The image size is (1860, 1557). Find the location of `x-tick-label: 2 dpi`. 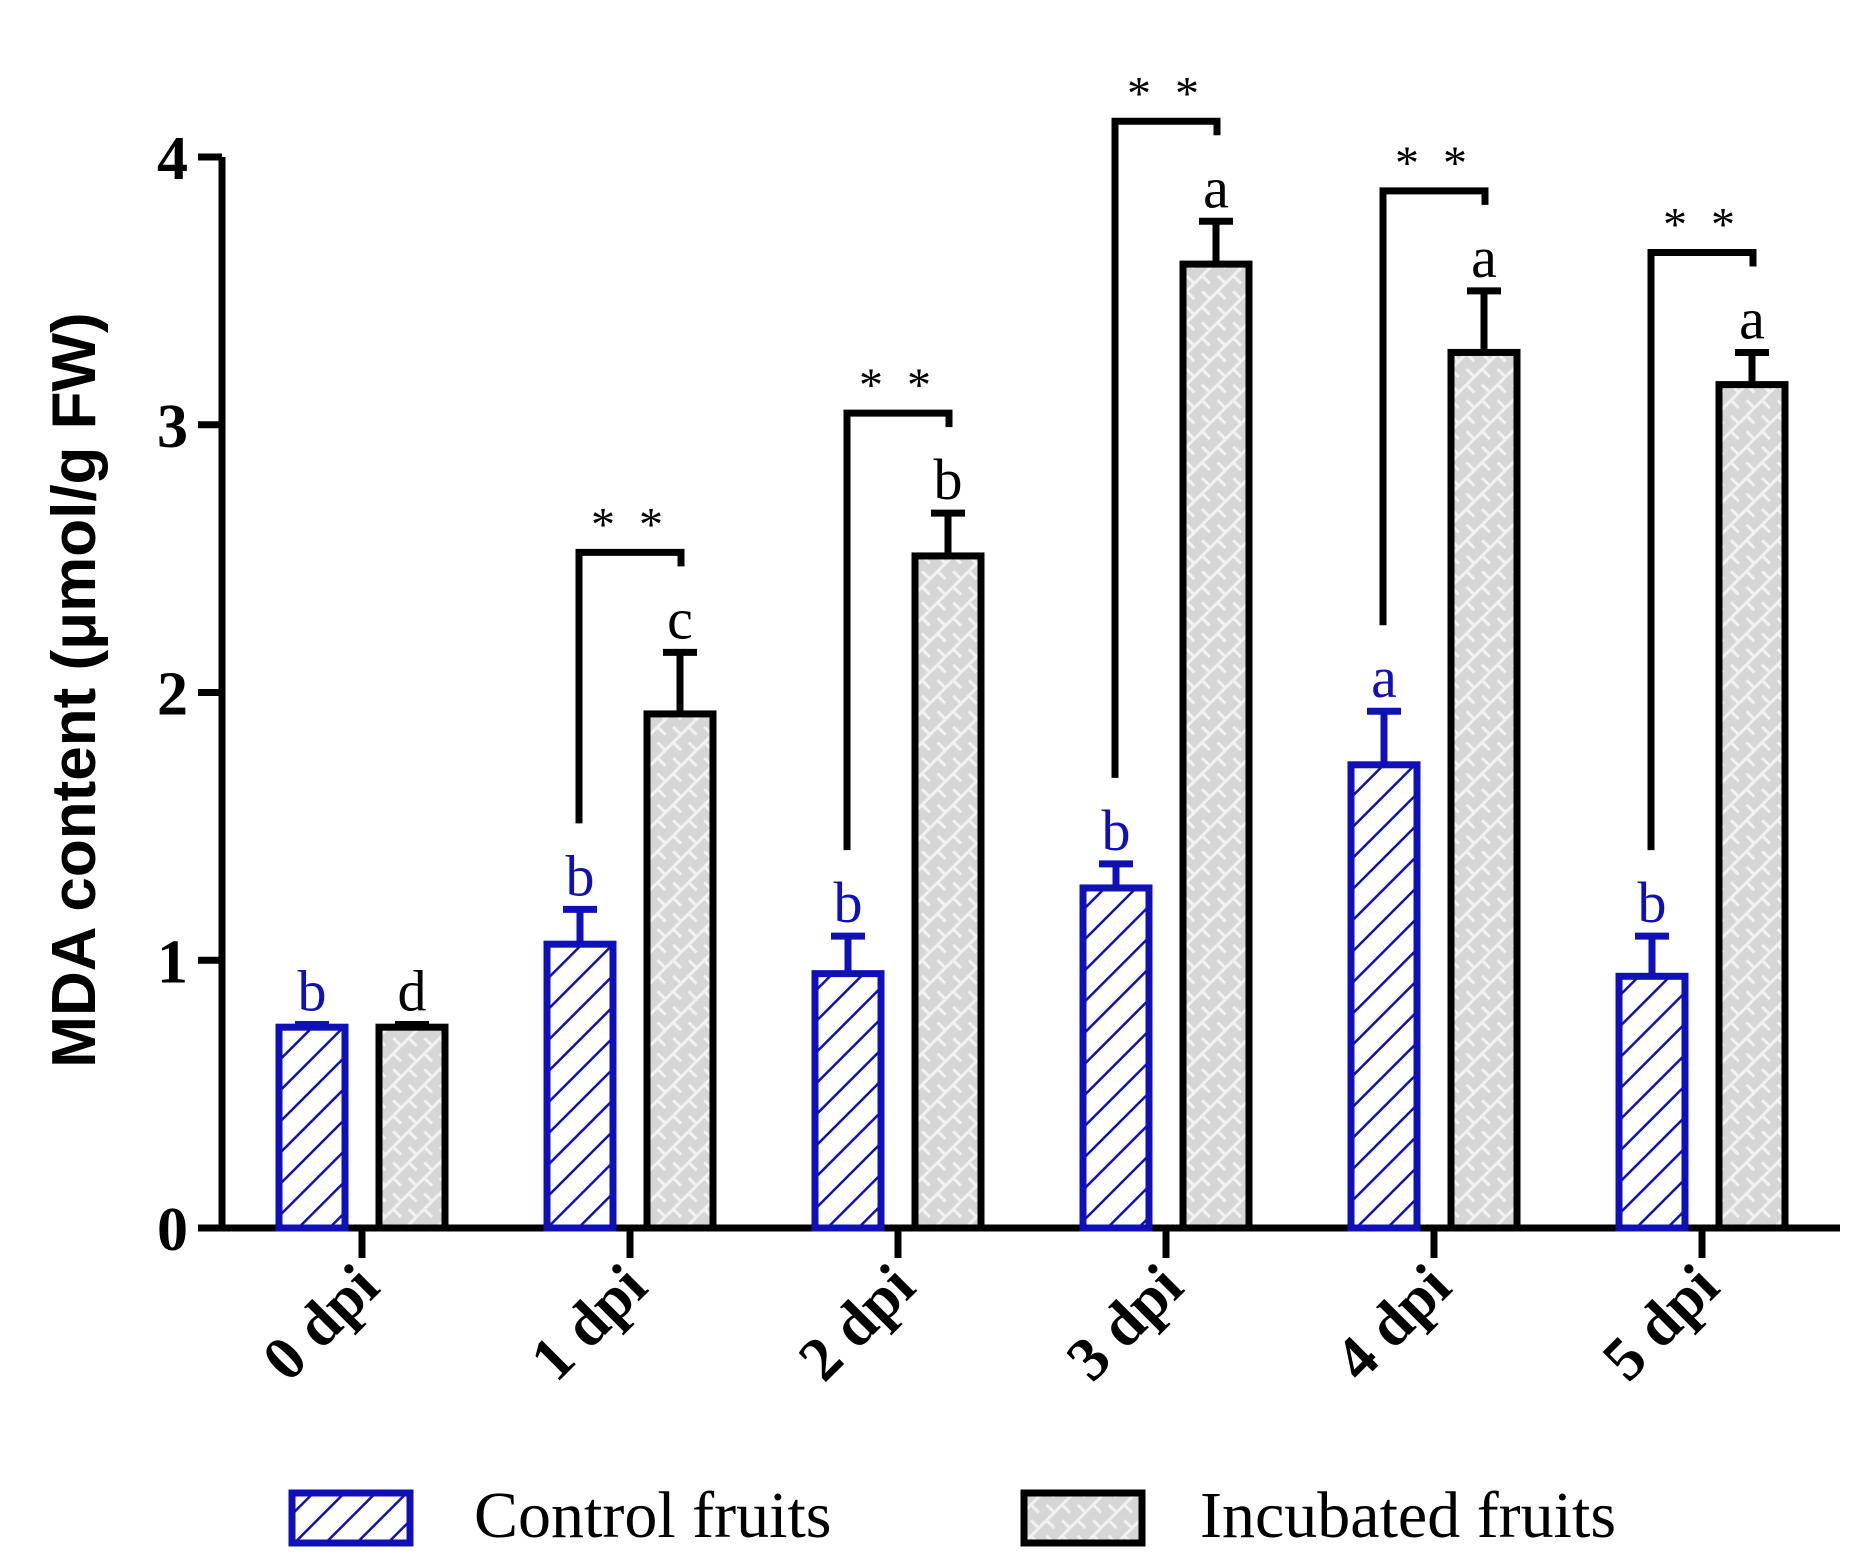

x-tick-label: 2 dpi is located at coordinates (857, 1323).